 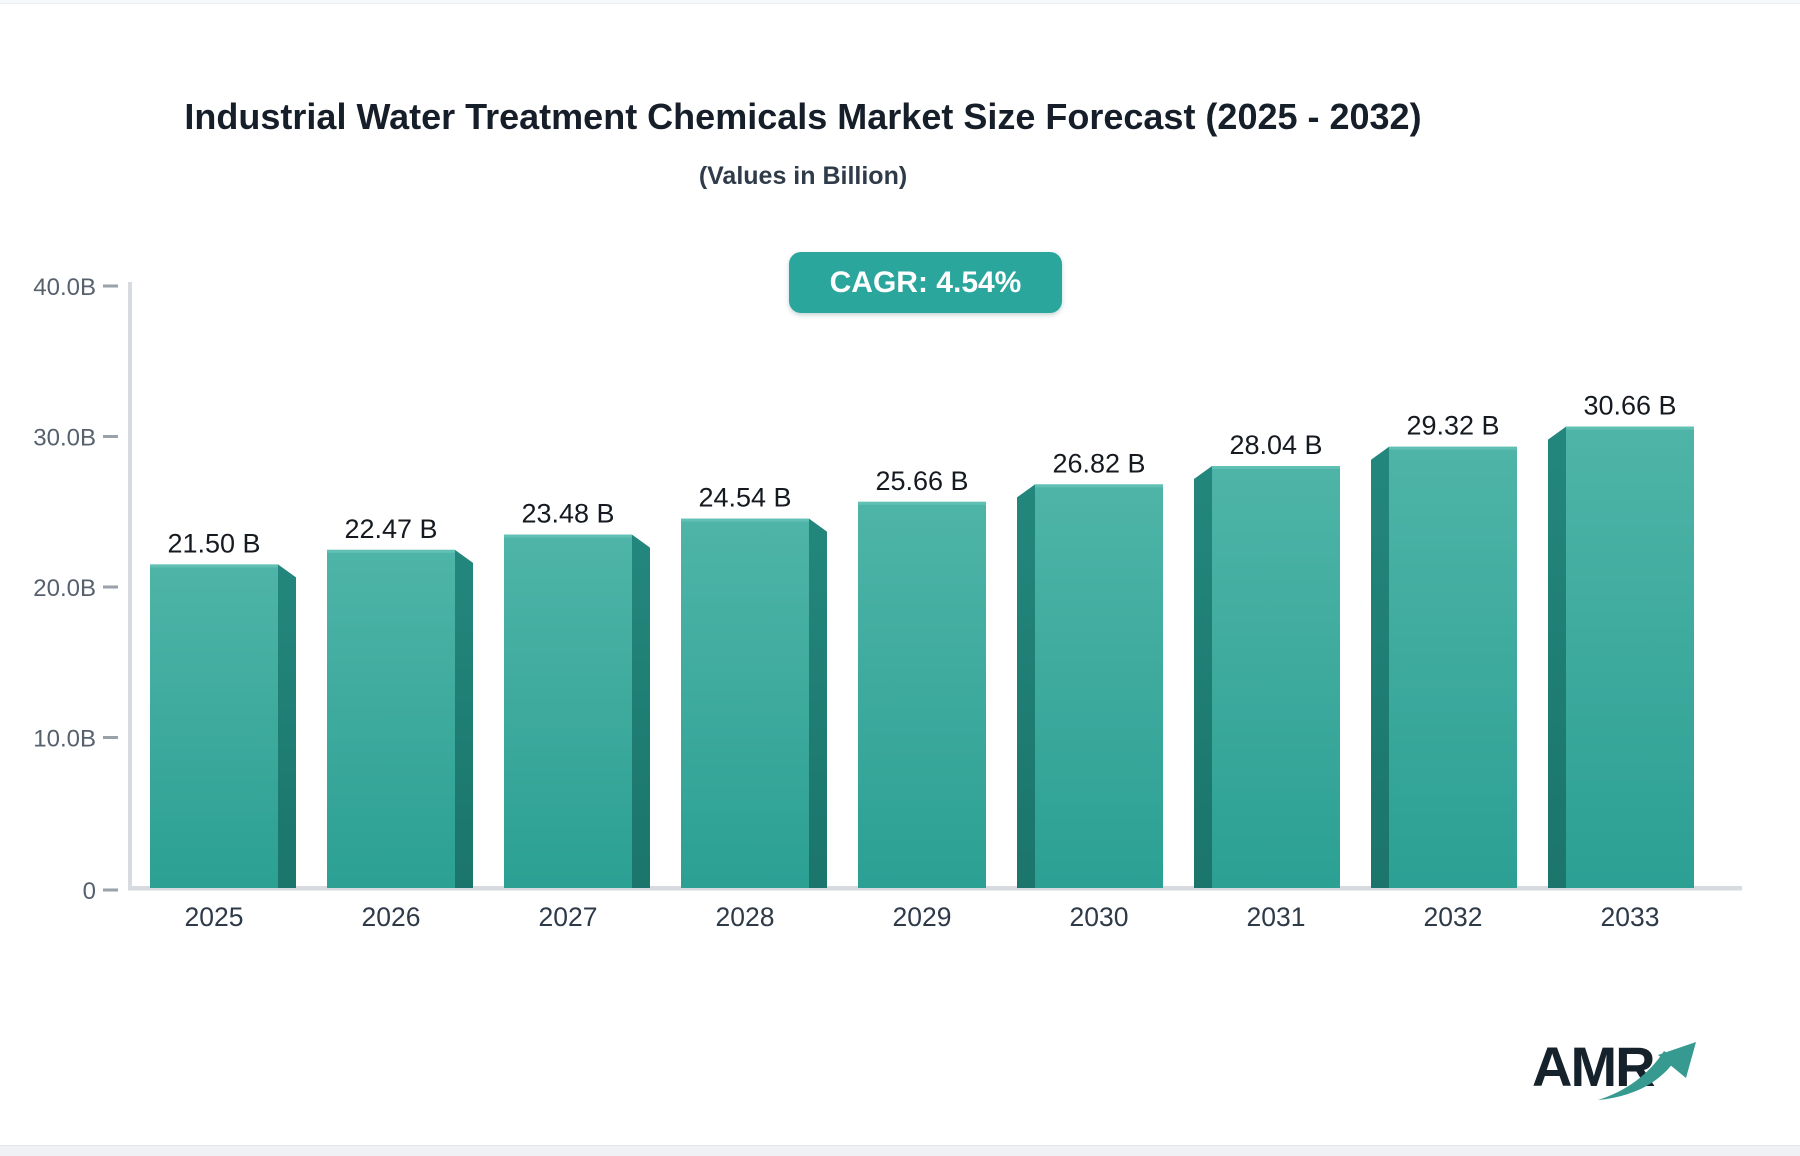 What do you see at coordinates (922, 917) in the screenshot?
I see `x-axis-label-2029: 2029` at bounding box center [922, 917].